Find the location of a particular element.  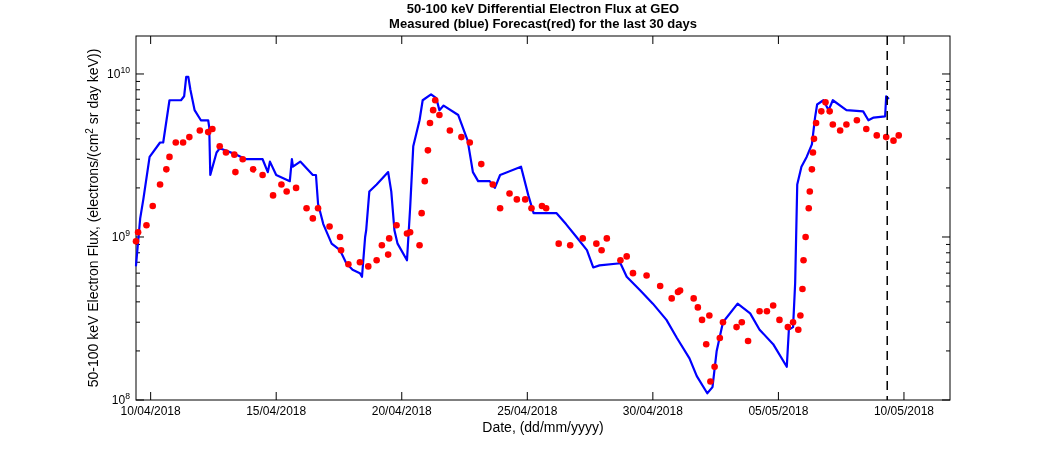

x-tick-label: 05/05/2018 is located at coordinates (778, 411).